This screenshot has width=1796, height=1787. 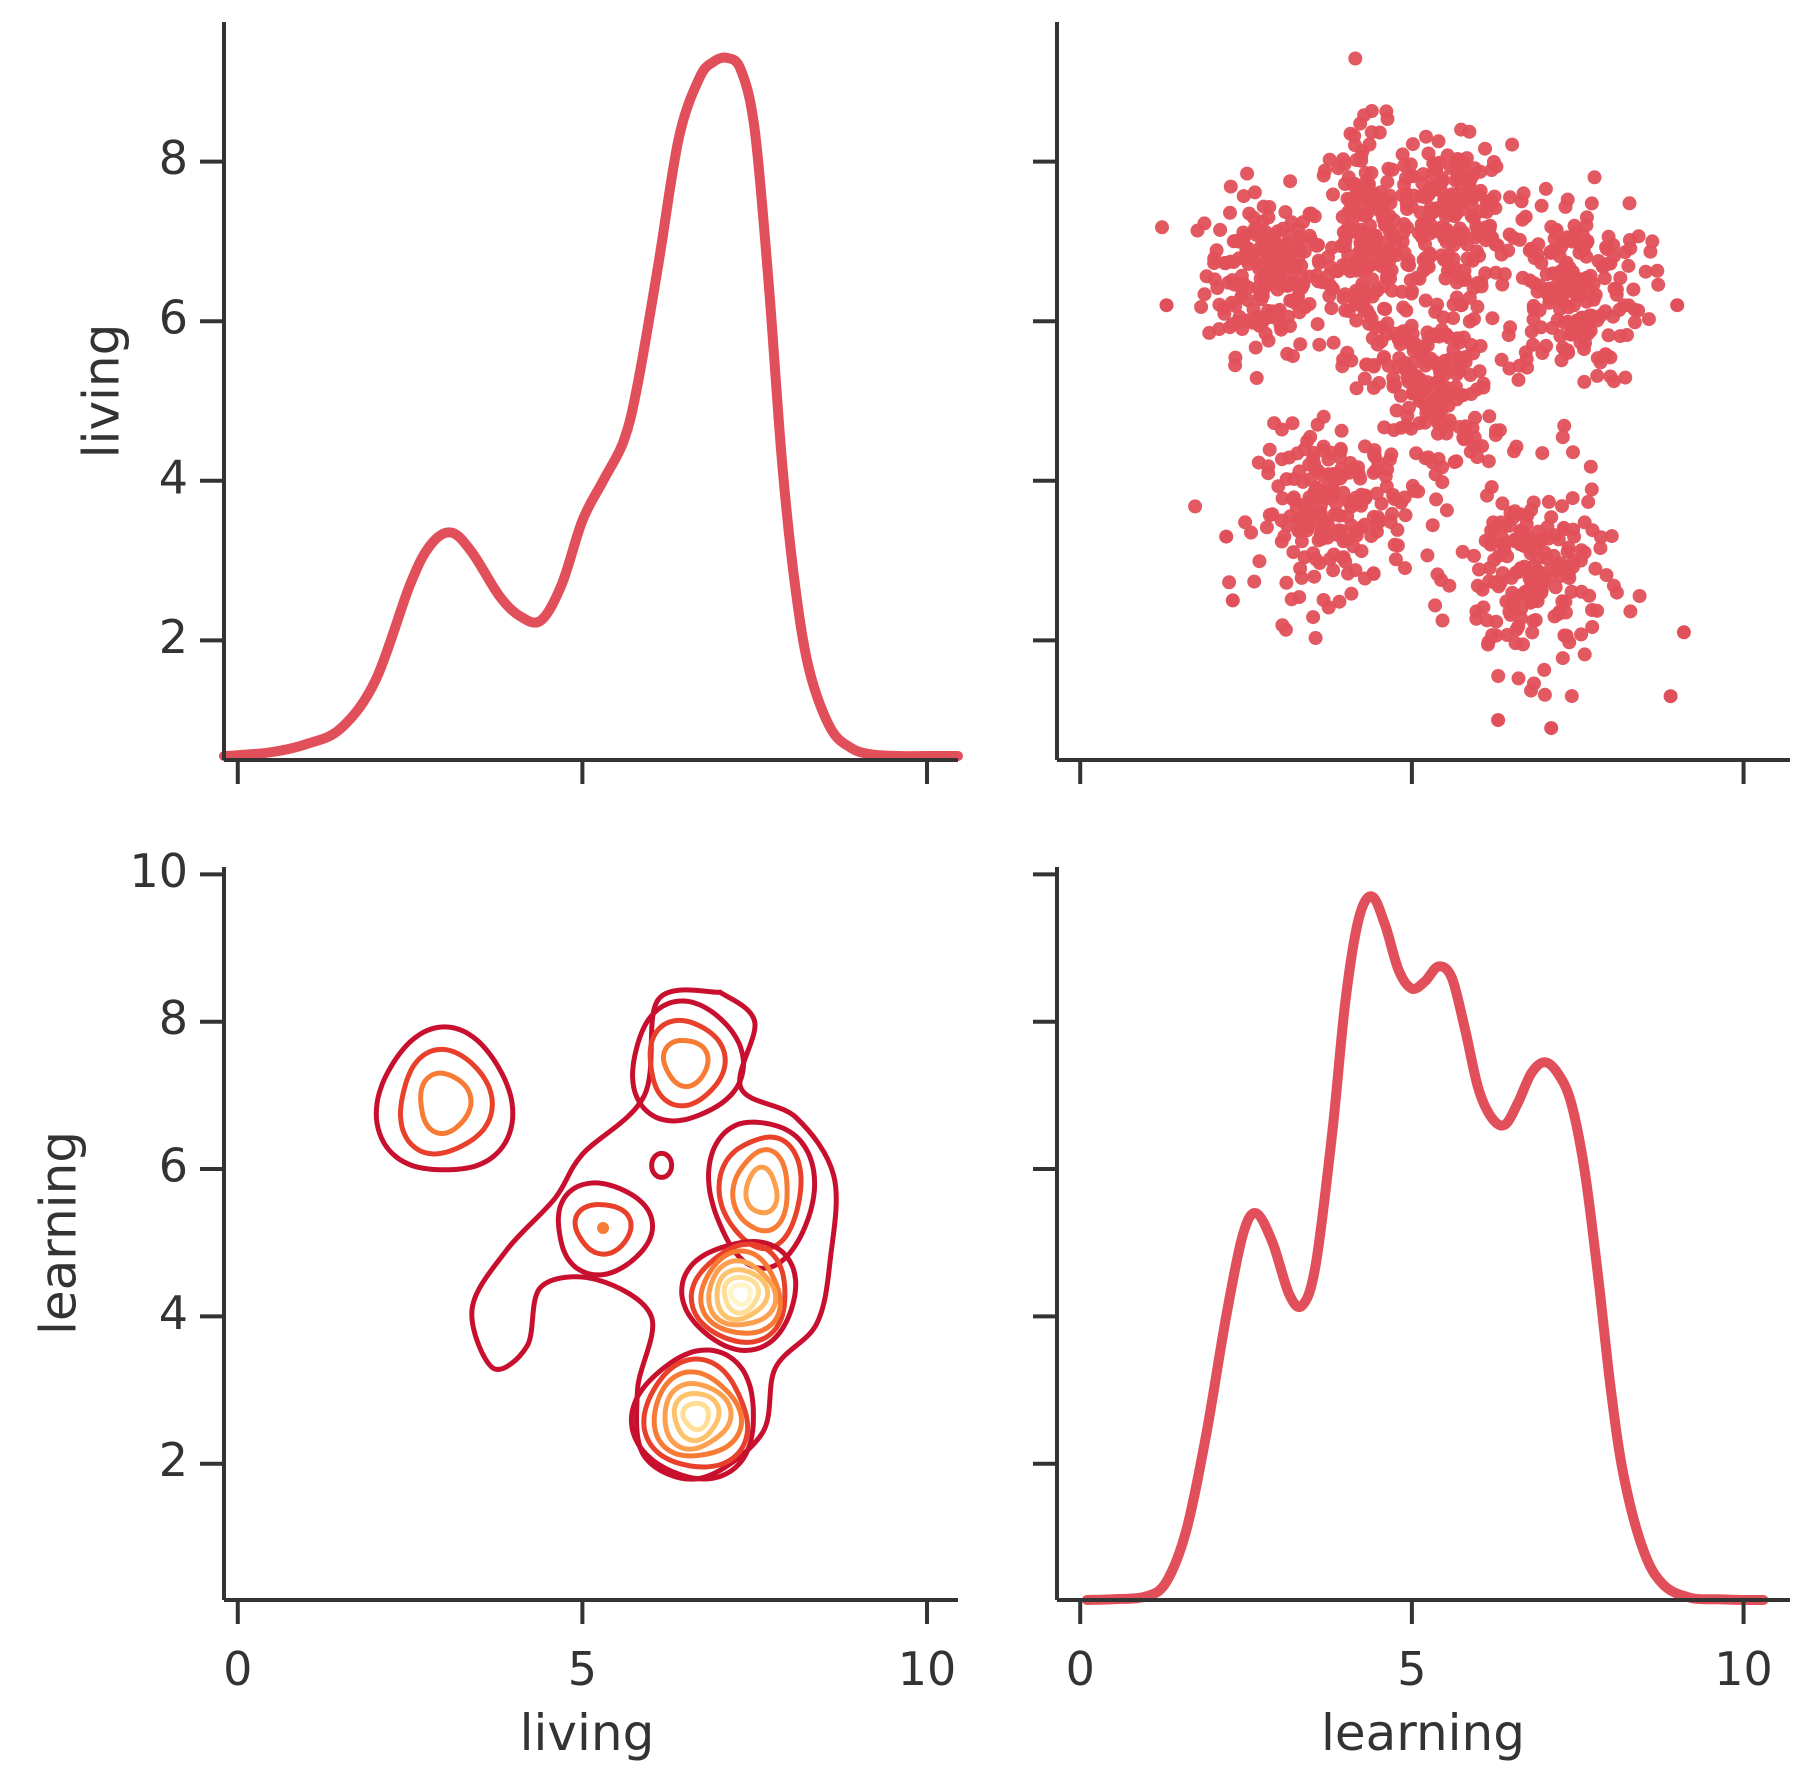 I want to click on x-tick-label: 0, so click(x=1080, y=1669).